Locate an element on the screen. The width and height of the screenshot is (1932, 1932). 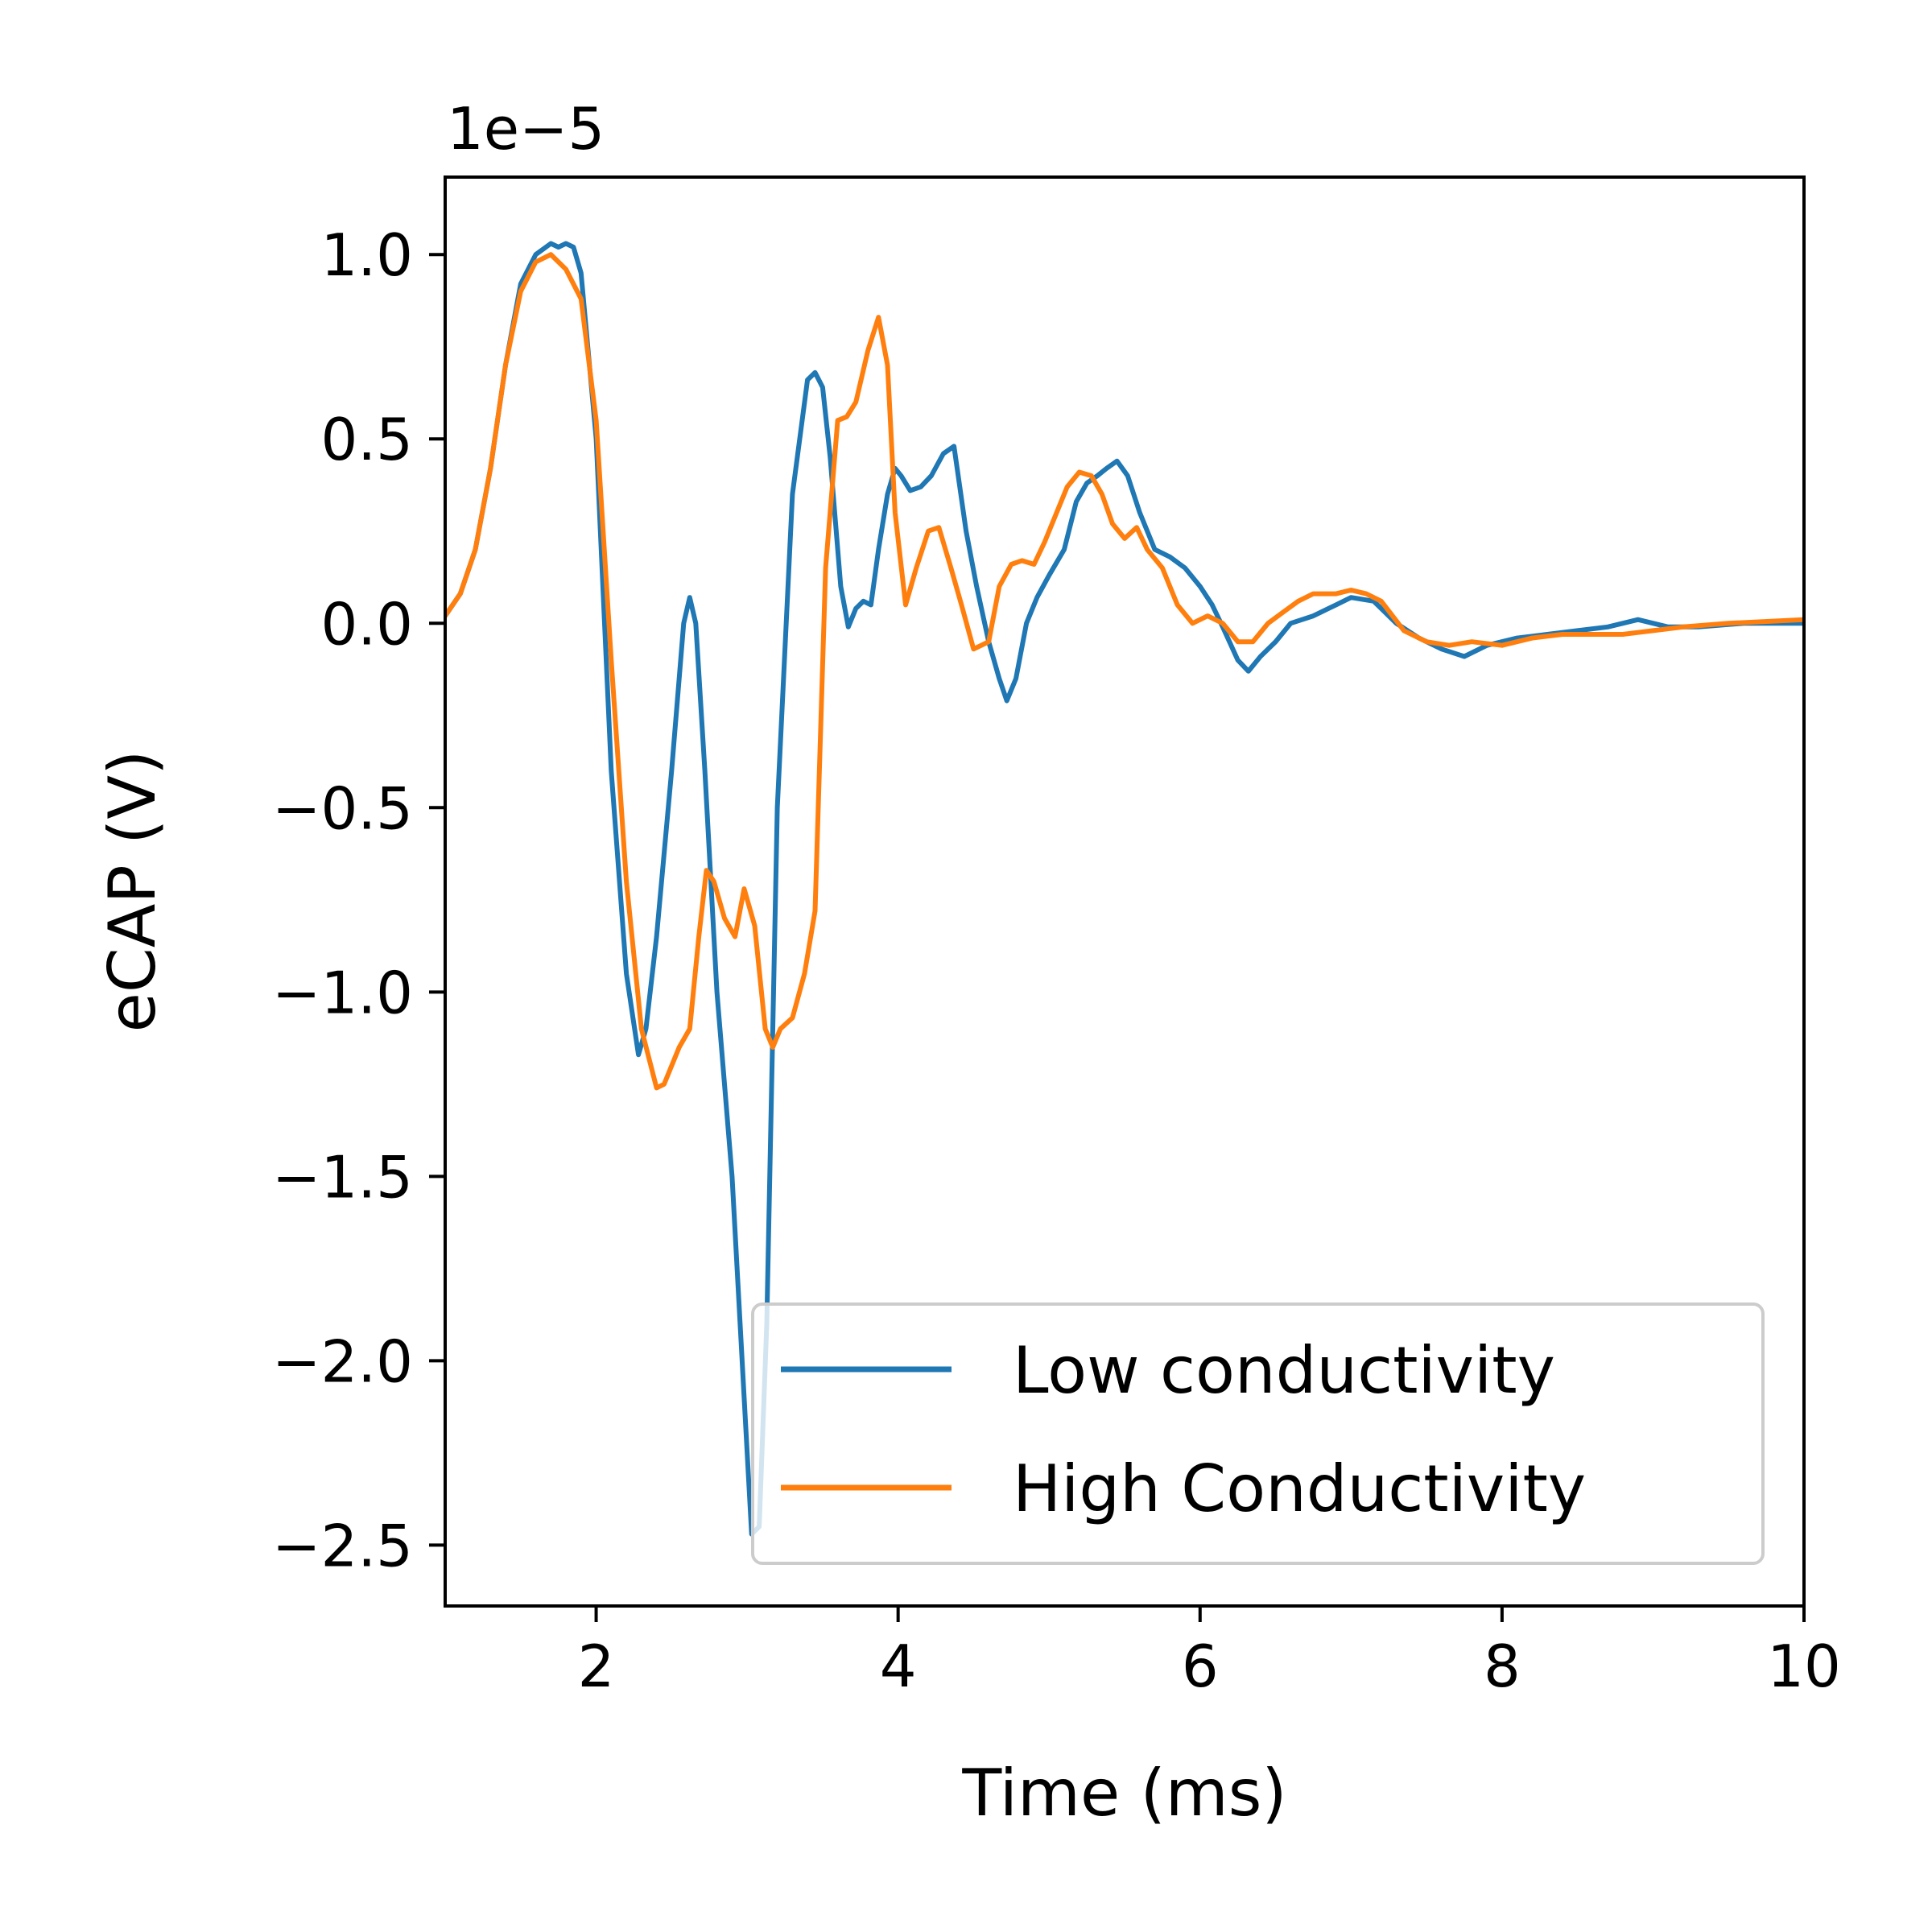
y-tick-label: 1.0 is located at coordinates (366, 255).